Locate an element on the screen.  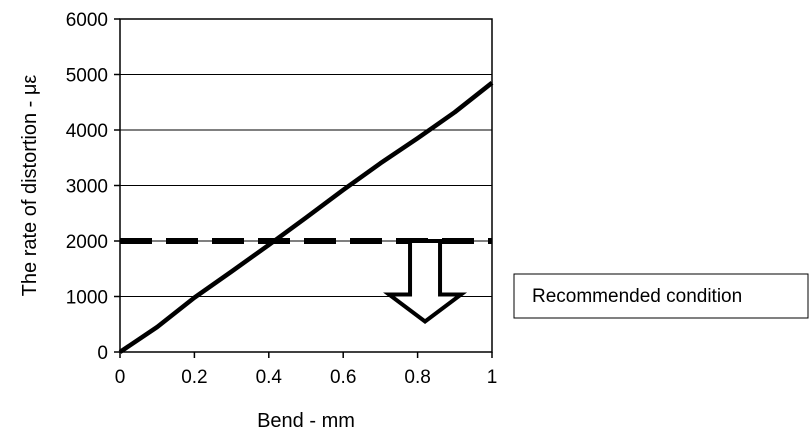
y-tick-label: 5000 is located at coordinates (87, 76).